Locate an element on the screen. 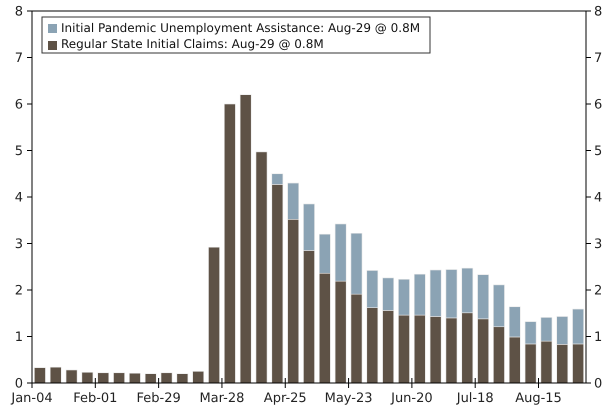 The width and height of the screenshot is (609, 409). x-tick-label: Jul-18 is located at coordinates (475, 398).